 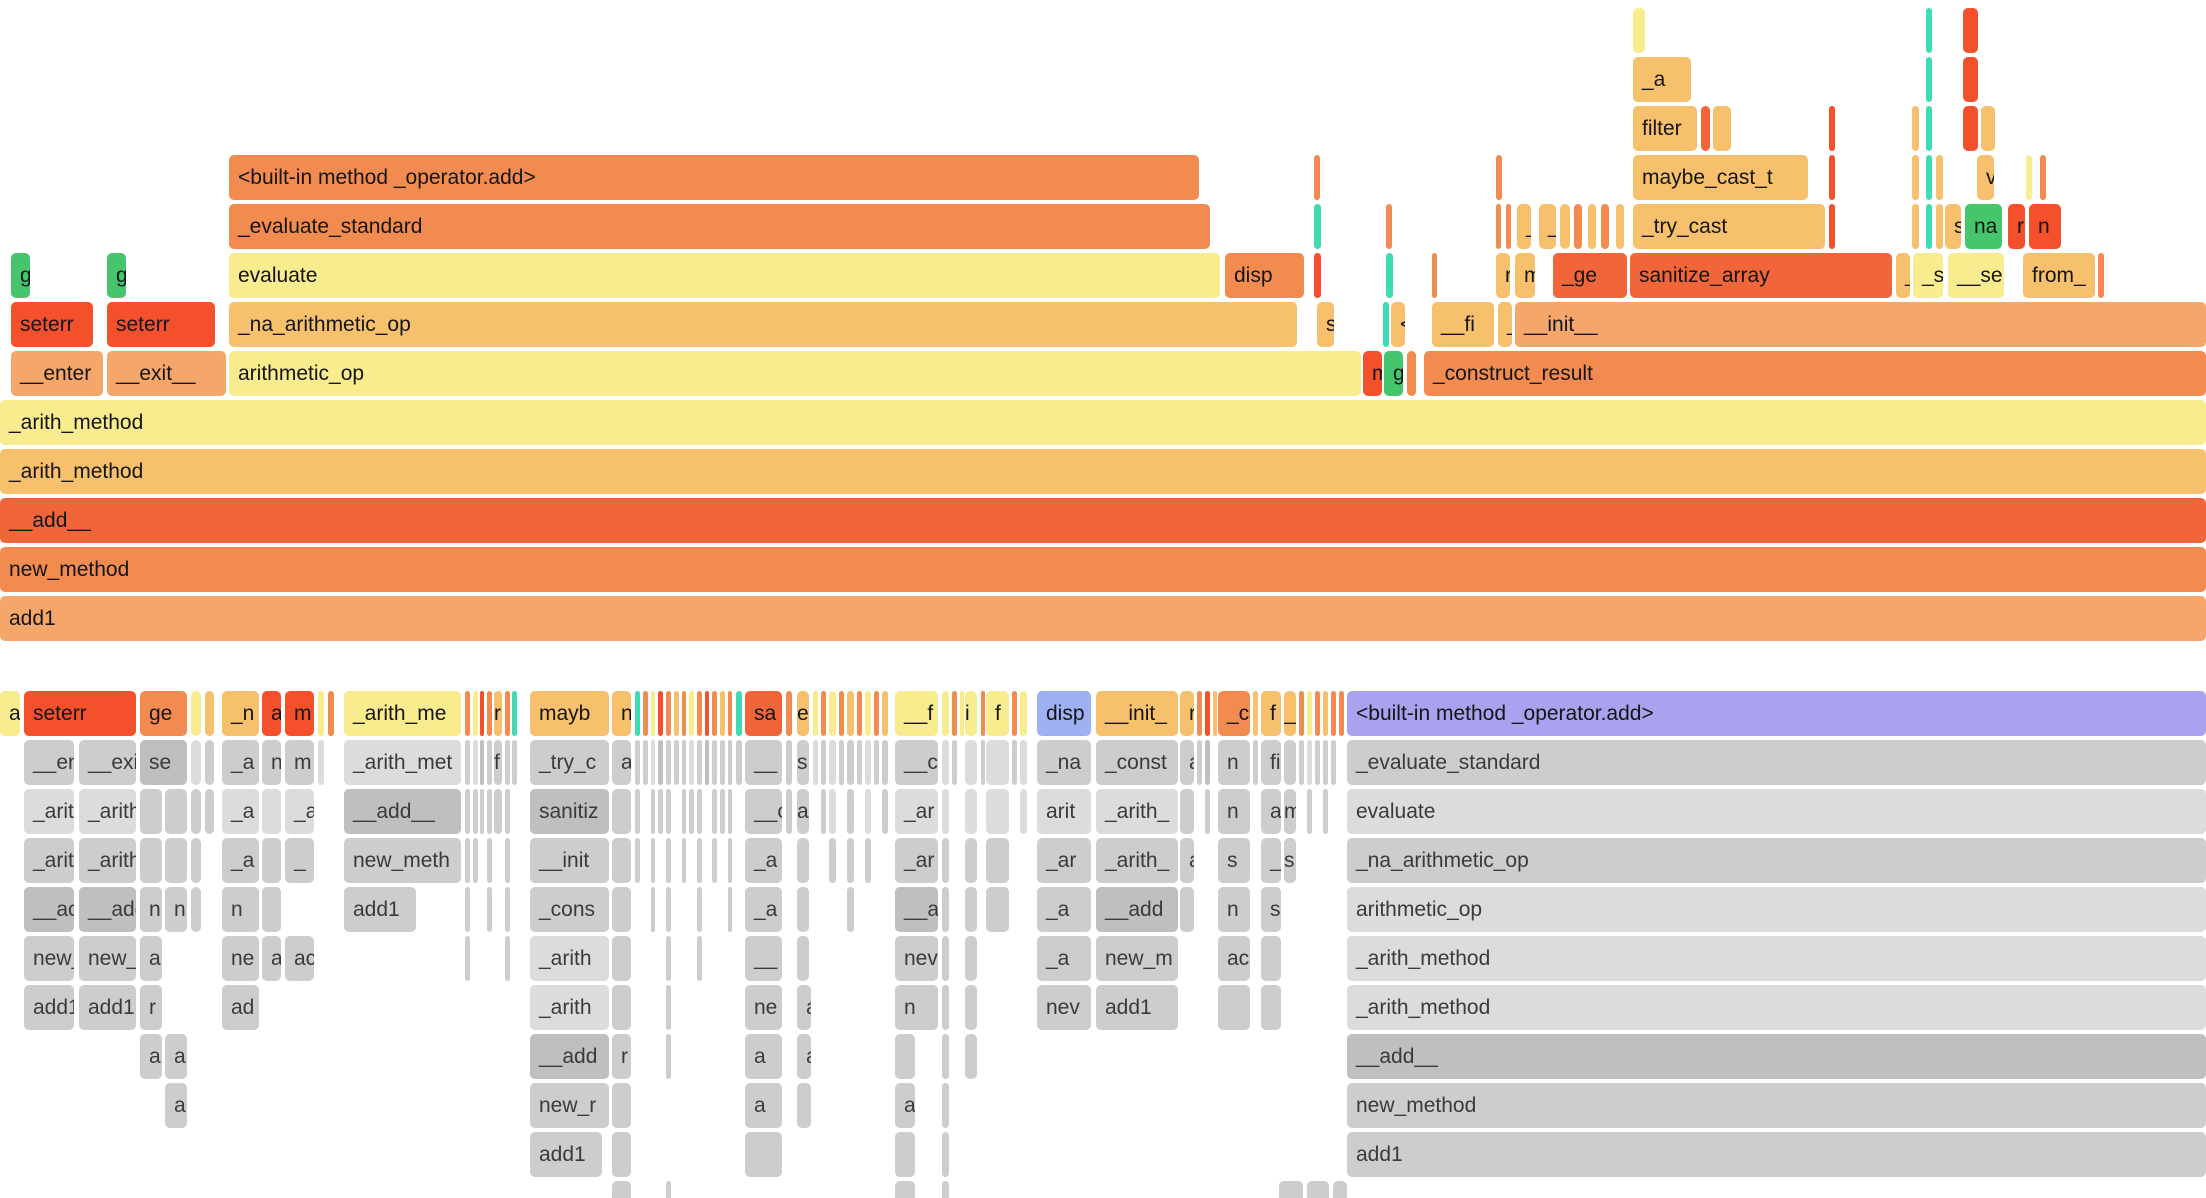 What do you see at coordinates (52, 324) in the screenshot?
I see `flame-bar: seterr` at bounding box center [52, 324].